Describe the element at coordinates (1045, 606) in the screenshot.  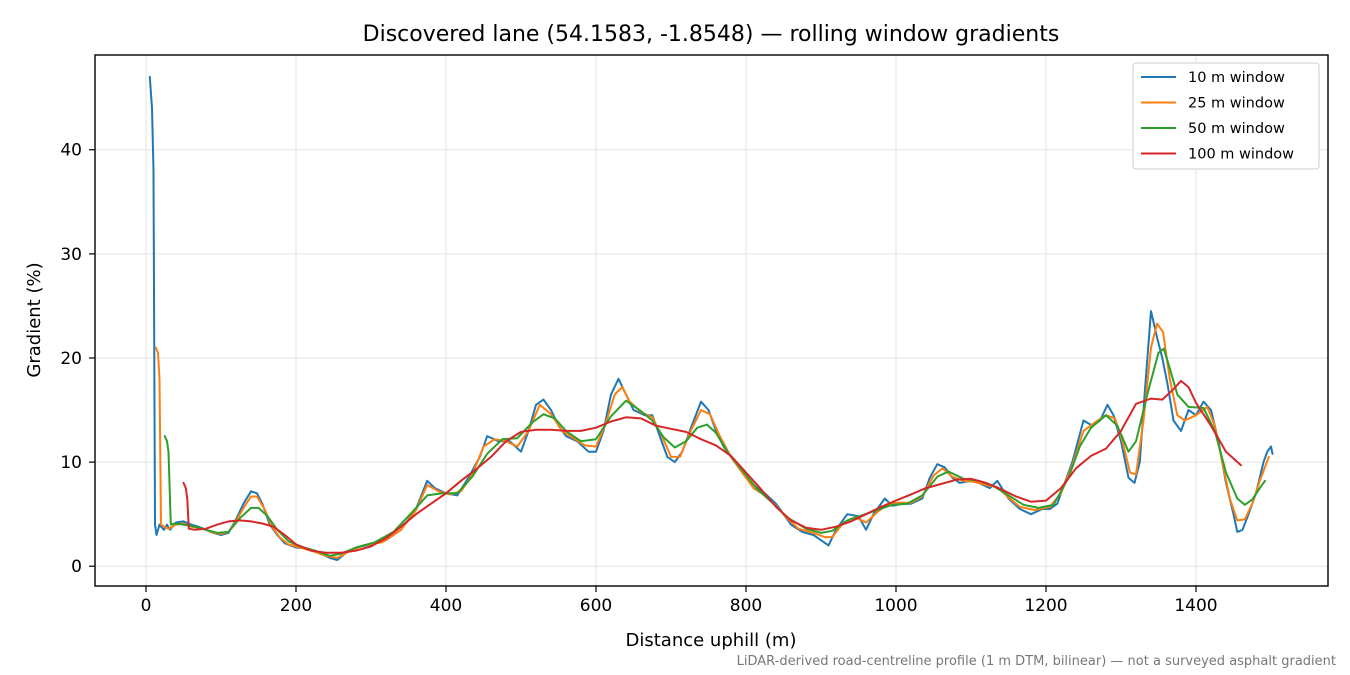
I see `x-tick-label: 1200` at that location.